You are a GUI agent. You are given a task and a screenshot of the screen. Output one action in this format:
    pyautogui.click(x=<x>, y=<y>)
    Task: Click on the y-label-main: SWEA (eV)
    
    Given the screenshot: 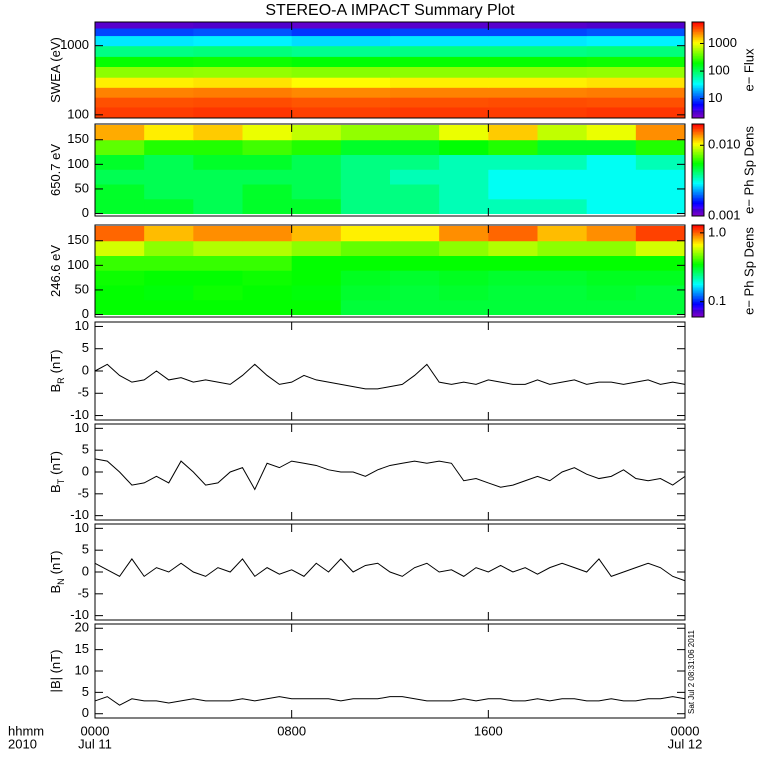 What is the action you would take?
    pyautogui.click(x=55, y=70)
    